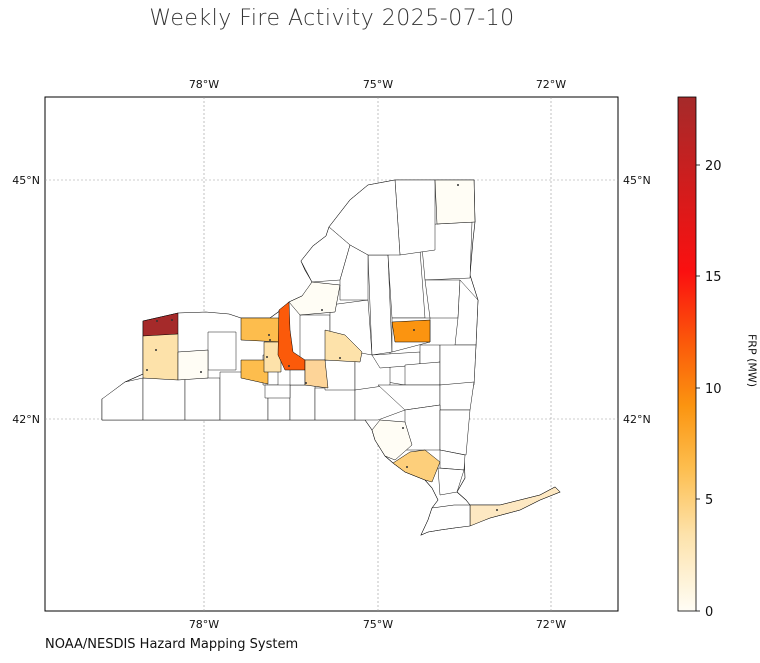 The height and width of the screenshot is (663, 760). Describe the element at coordinates (354, 272) in the screenshot. I see `county-lewis` at that location.